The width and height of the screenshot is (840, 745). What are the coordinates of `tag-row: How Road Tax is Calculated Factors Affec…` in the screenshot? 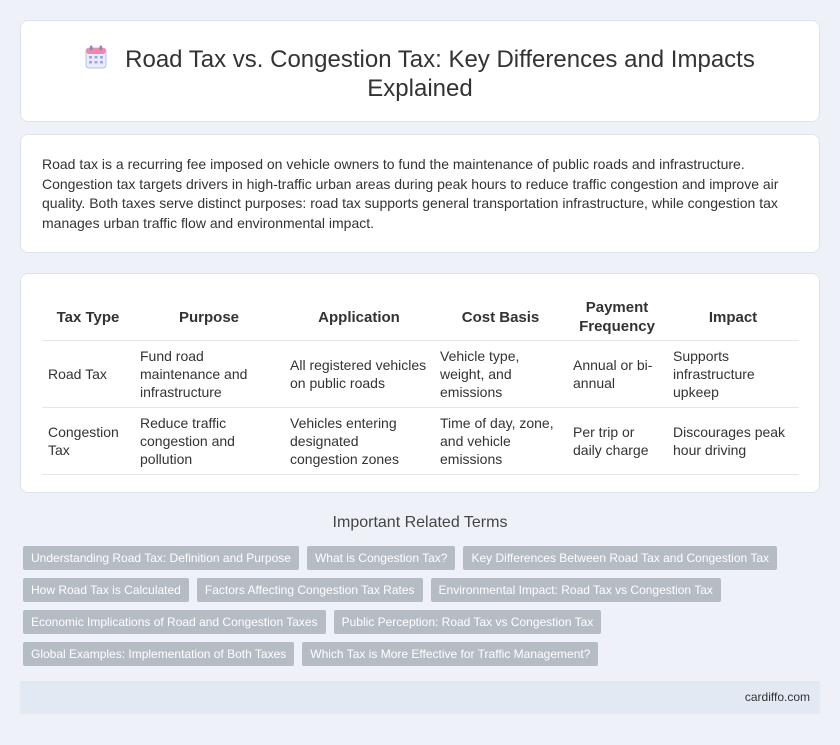 It's located at (423, 590).